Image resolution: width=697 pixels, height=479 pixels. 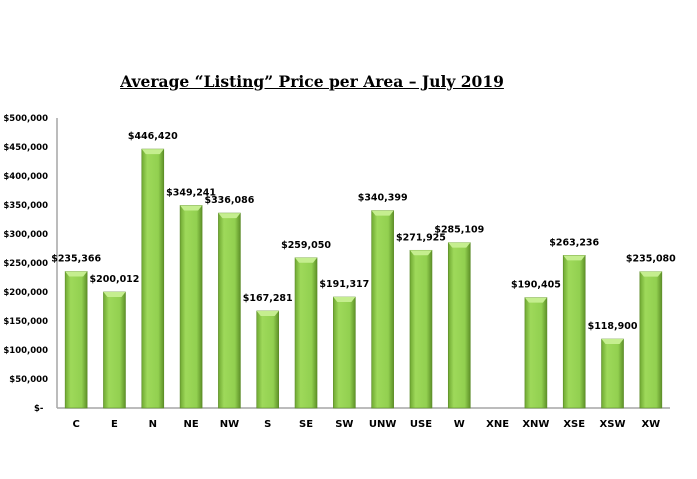 I want to click on x-tick-label: NE, so click(x=190, y=424).